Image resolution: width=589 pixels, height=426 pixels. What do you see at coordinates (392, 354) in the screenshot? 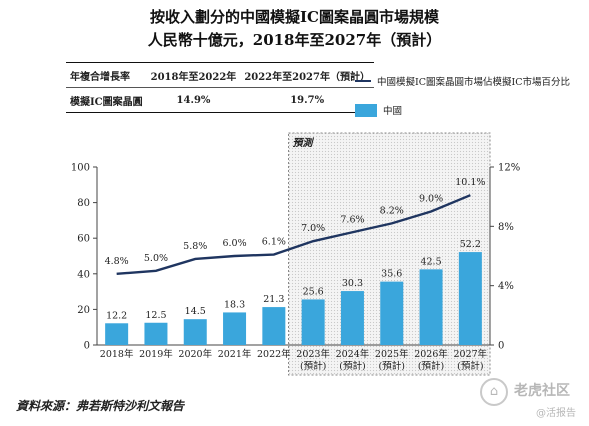
I see `x-tick-label: 2025年` at bounding box center [392, 354].